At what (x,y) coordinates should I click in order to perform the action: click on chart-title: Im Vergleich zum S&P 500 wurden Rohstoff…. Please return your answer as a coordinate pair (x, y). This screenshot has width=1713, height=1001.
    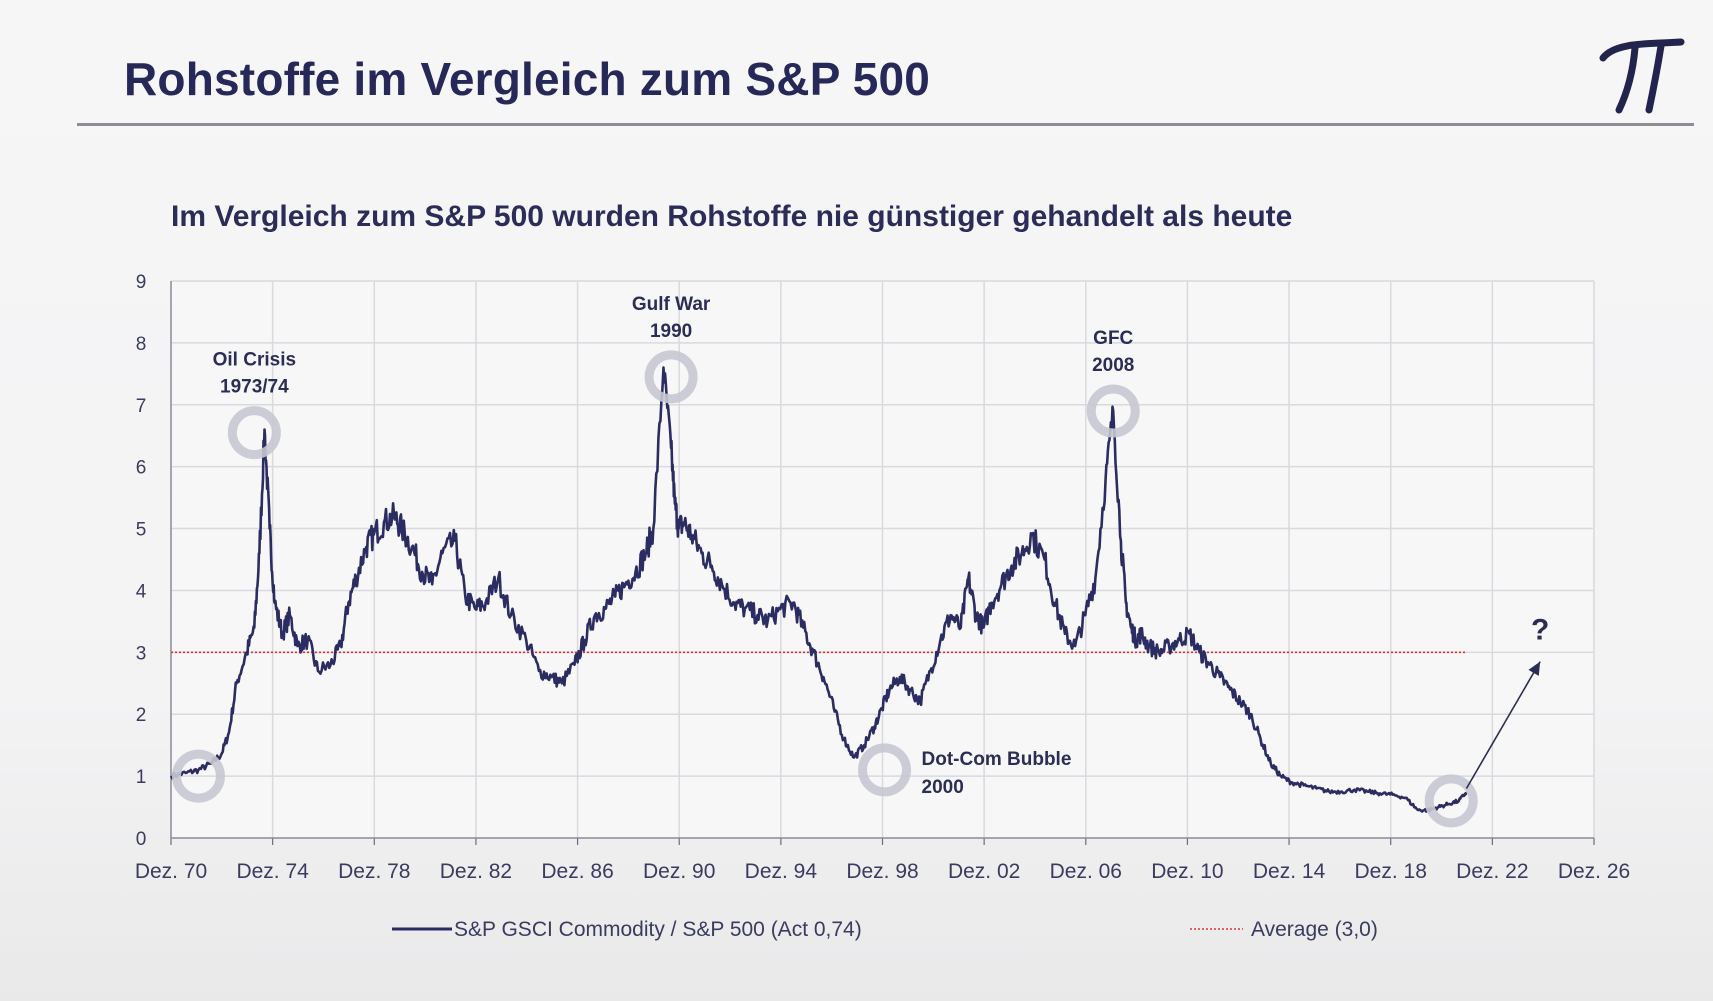
    Looking at the image, I should click on (732, 216).